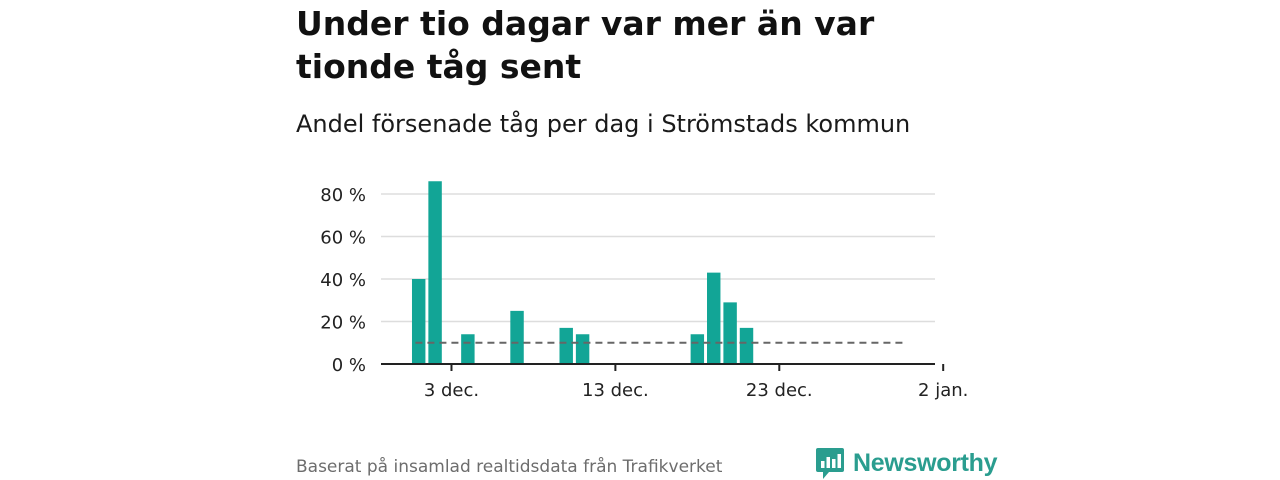 The image size is (1280, 480). I want to click on y-tick-label: 20 %, so click(343, 323).